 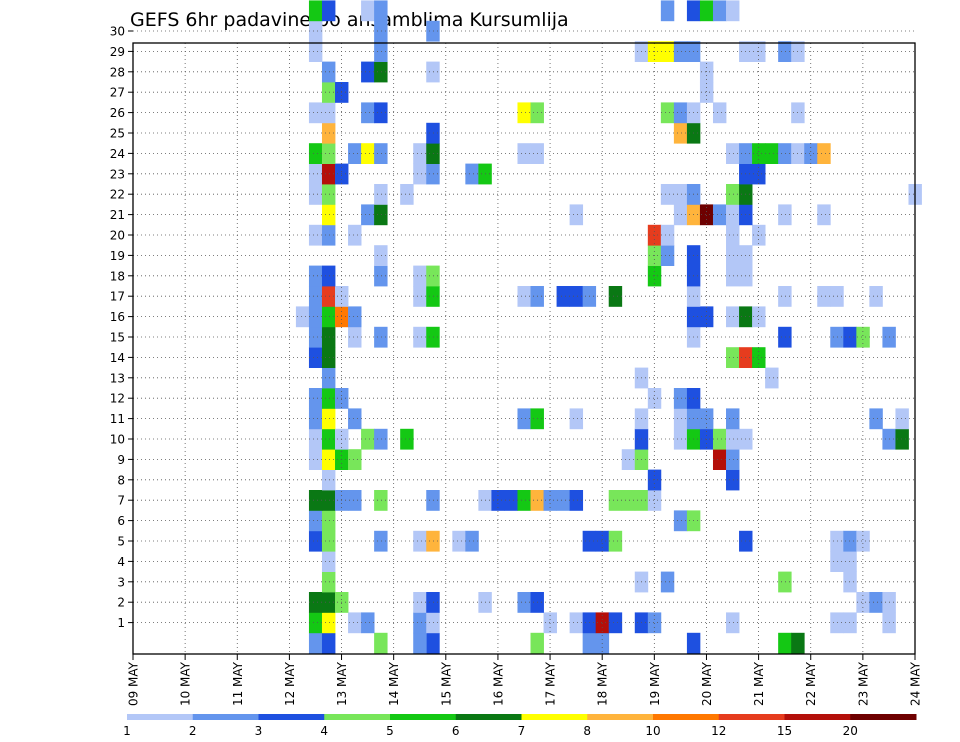 What do you see at coordinates (117, 134) in the screenshot?
I see `y-tick-label: 25` at bounding box center [117, 134].